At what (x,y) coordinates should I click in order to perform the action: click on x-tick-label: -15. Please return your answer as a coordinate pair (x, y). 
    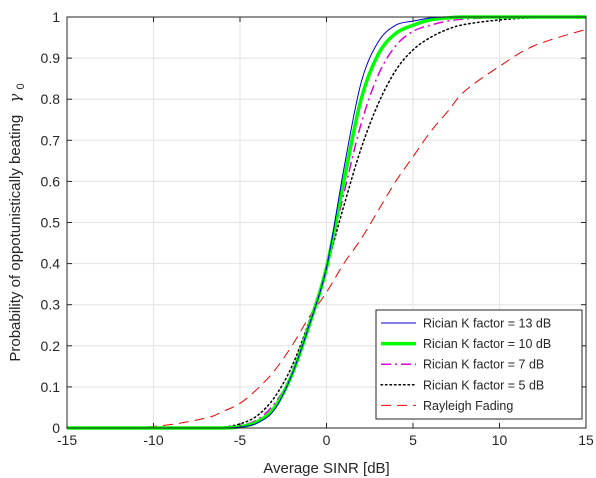
    Looking at the image, I should click on (67, 440).